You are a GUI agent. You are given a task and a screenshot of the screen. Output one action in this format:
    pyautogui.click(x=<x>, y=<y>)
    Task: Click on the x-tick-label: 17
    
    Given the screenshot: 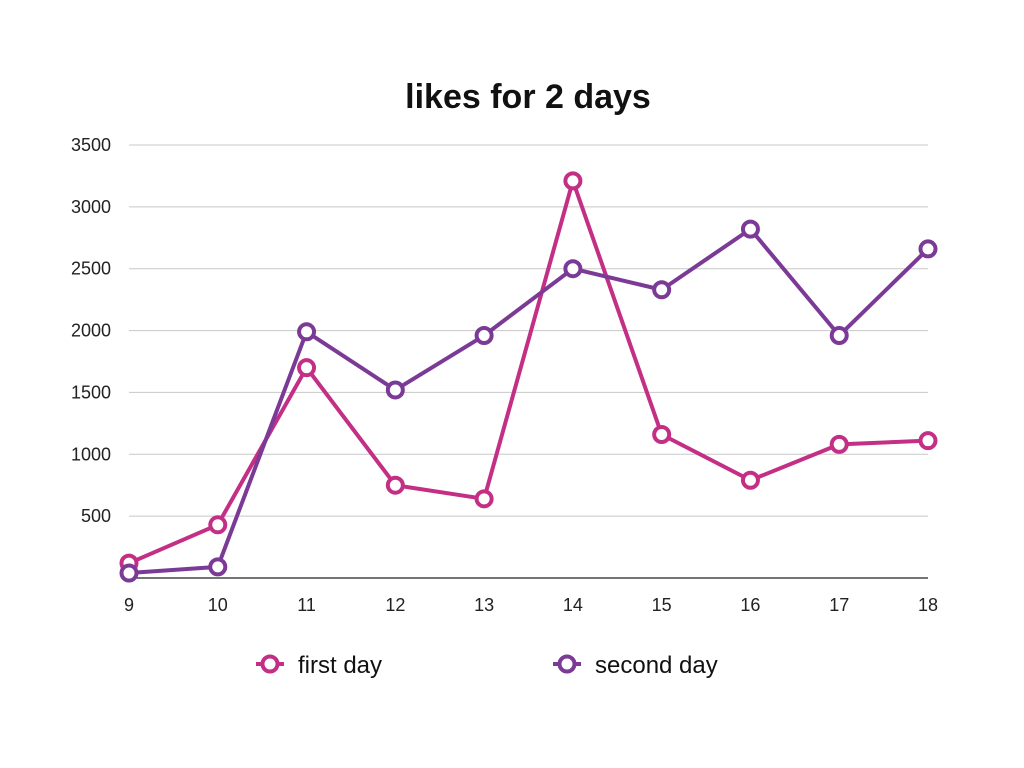 What is the action you would take?
    pyautogui.click(x=839, y=605)
    